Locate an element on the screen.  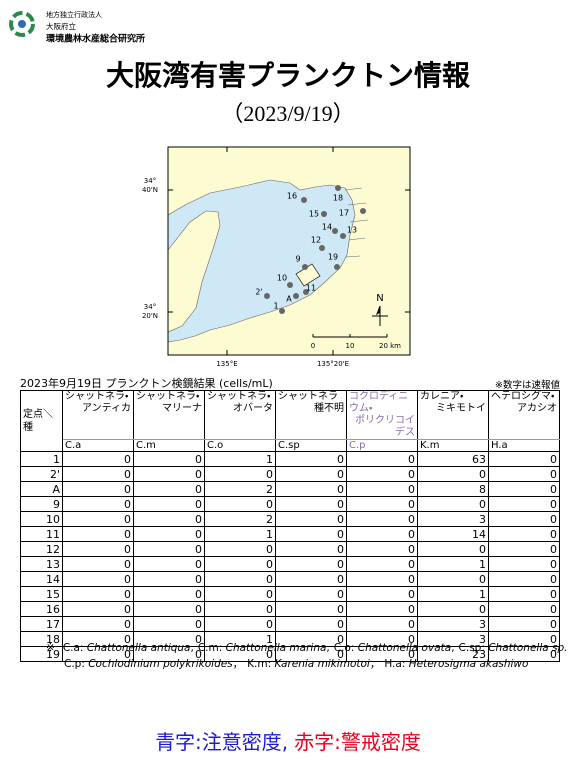
species-name: シャットネラ・ アンティカ is located at coordinates (98, 415).